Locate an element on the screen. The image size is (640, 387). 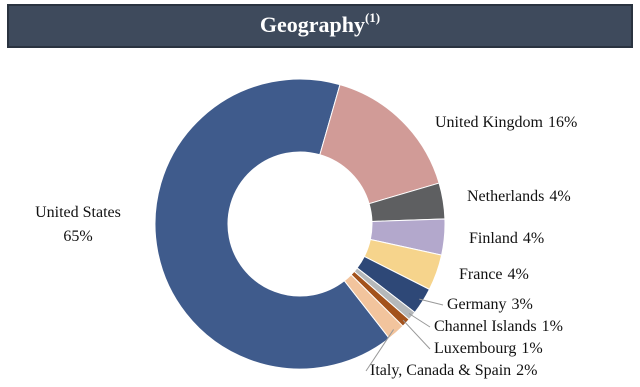
value-label: 3% is located at coordinates (522, 304).